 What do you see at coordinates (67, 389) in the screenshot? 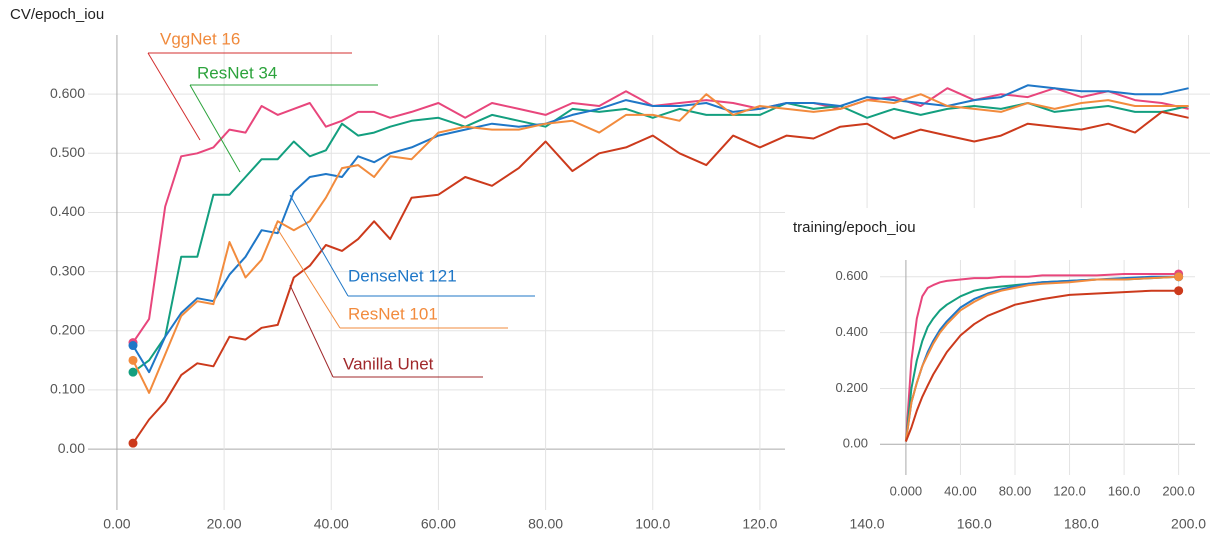
I see `y-tick-label: 0.100` at bounding box center [67, 389].